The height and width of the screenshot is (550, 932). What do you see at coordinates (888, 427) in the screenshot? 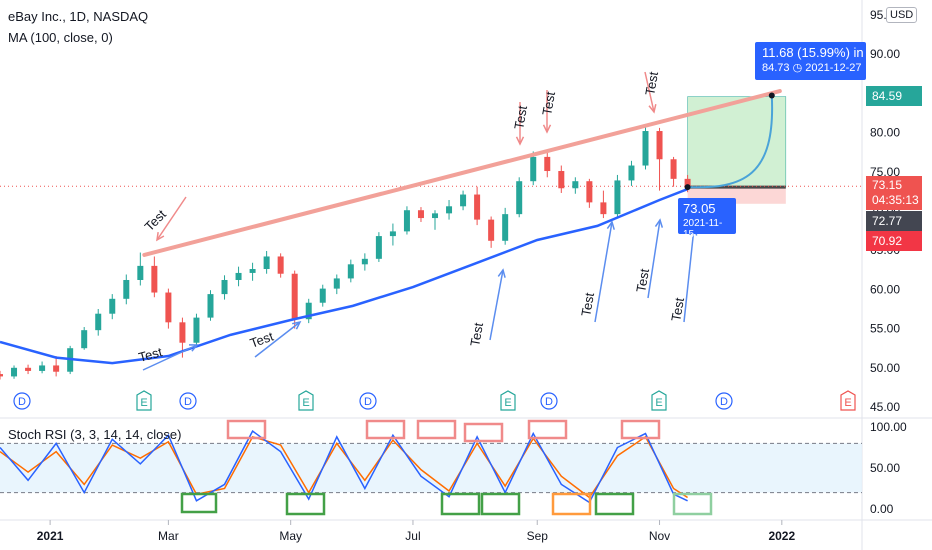
I see `rsi-tick-label: 100.00` at bounding box center [888, 427].